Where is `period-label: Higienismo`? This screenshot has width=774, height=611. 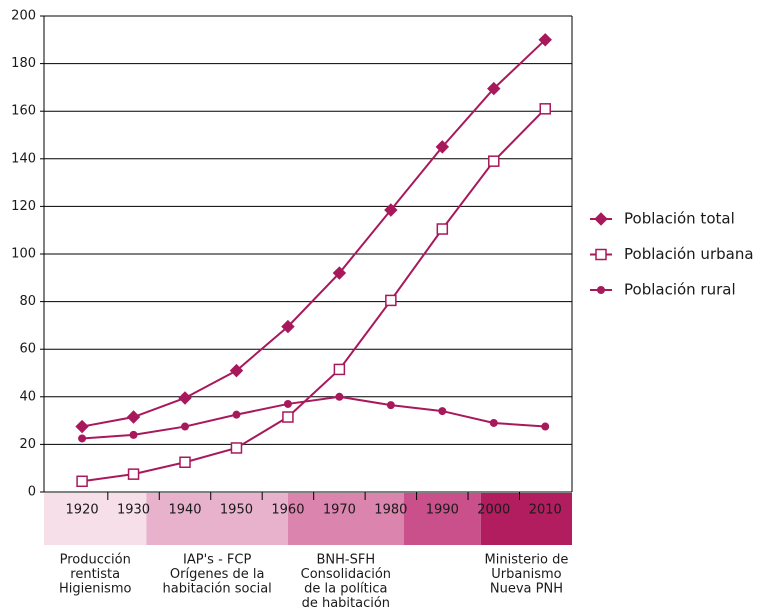 period-label: Higienismo is located at coordinates (95, 589).